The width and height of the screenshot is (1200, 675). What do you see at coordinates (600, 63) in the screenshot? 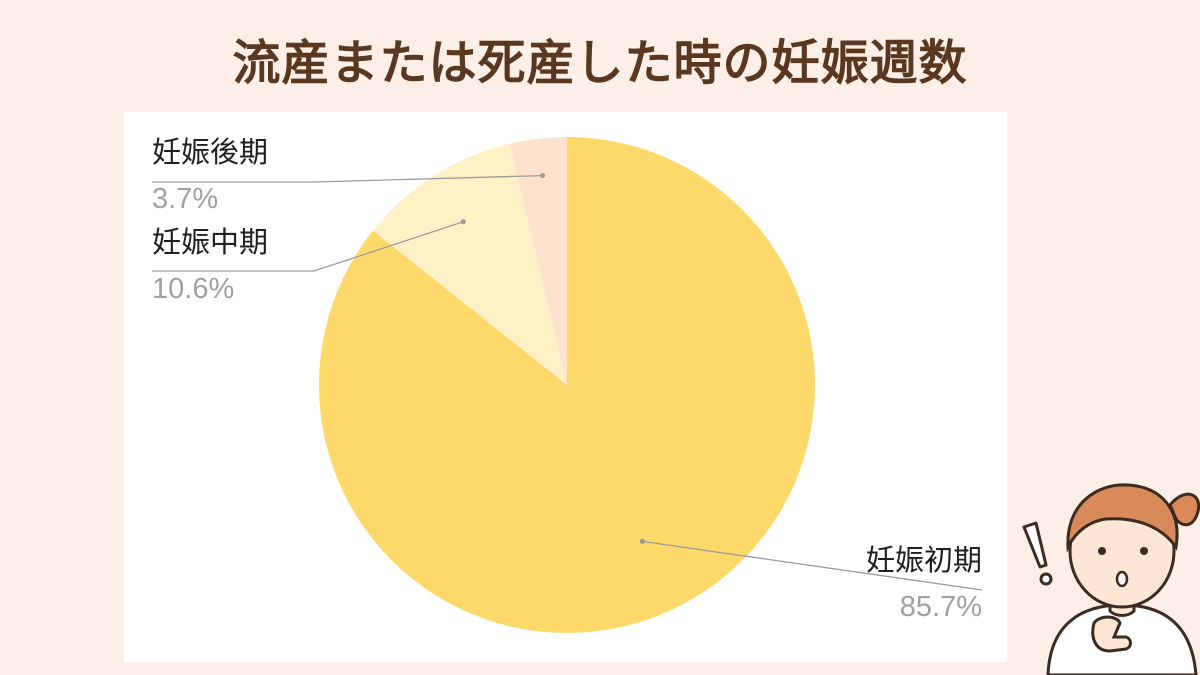
I see `page-title: 流産または死産した時の妊娠週数` at bounding box center [600, 63].